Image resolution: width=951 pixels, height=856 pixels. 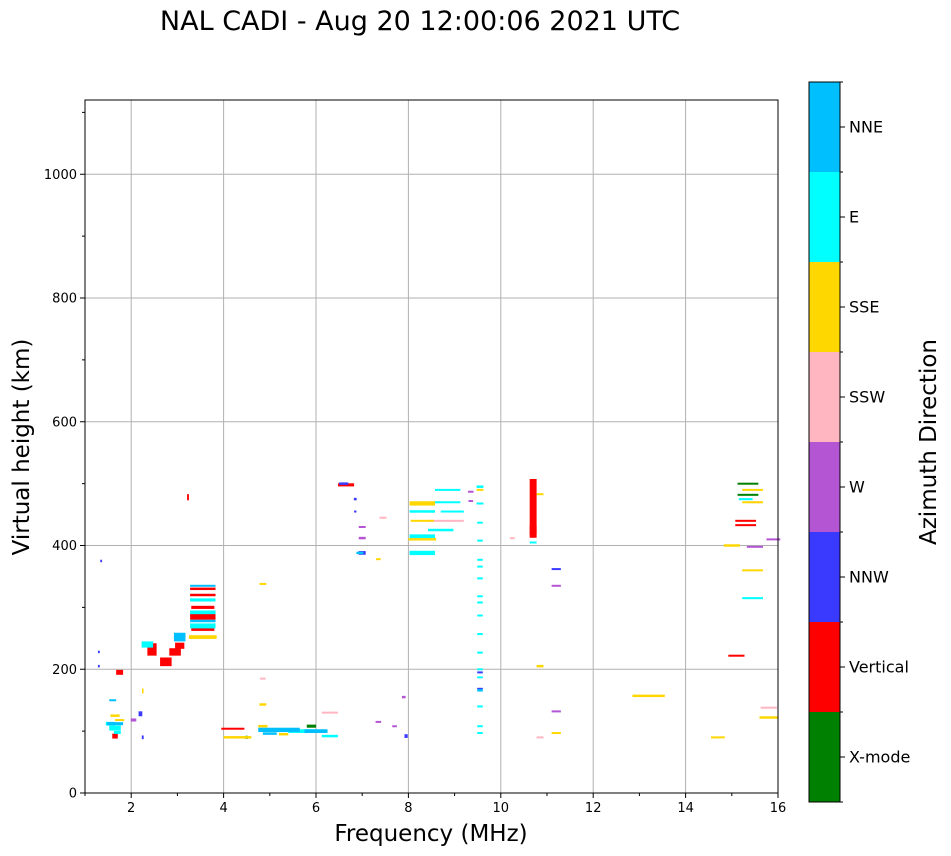 I want to click on y-tick-label: 400, so click(x=64, y=546).